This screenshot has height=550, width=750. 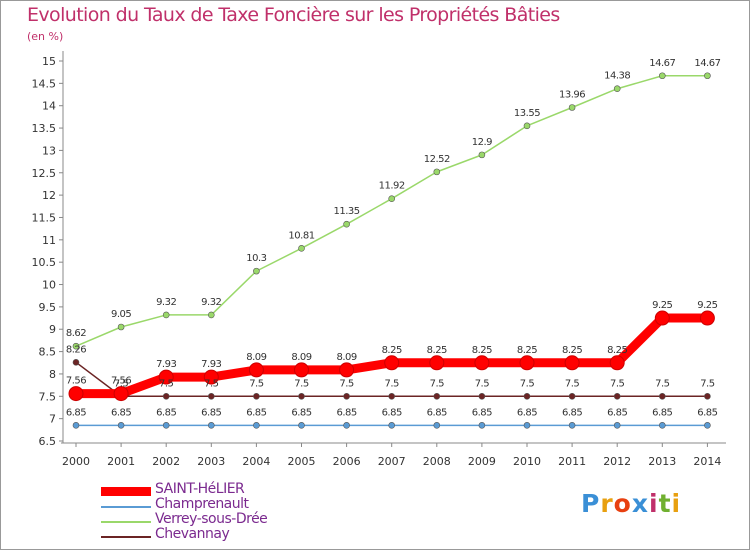 What do you see at coordinates (166, 302) in the screenshot?
I see `data-label-verrey-sous-dr-e: 9.32` at bounding box center [166, 302].